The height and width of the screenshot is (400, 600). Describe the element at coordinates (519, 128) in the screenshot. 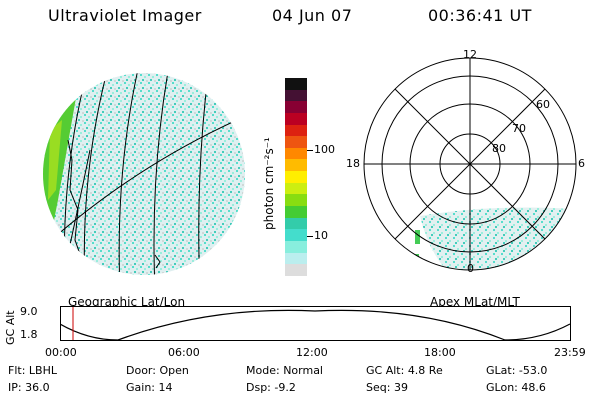

I see `mlat-label-70: 70` at that location.